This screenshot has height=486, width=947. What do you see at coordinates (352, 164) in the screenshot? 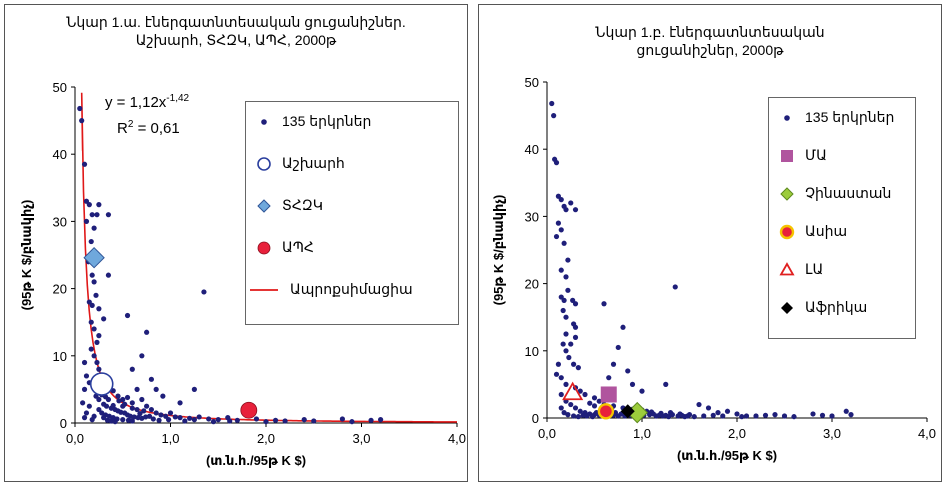
I see `legend-item: Աշխարհ` at bounding box center [352, 164].